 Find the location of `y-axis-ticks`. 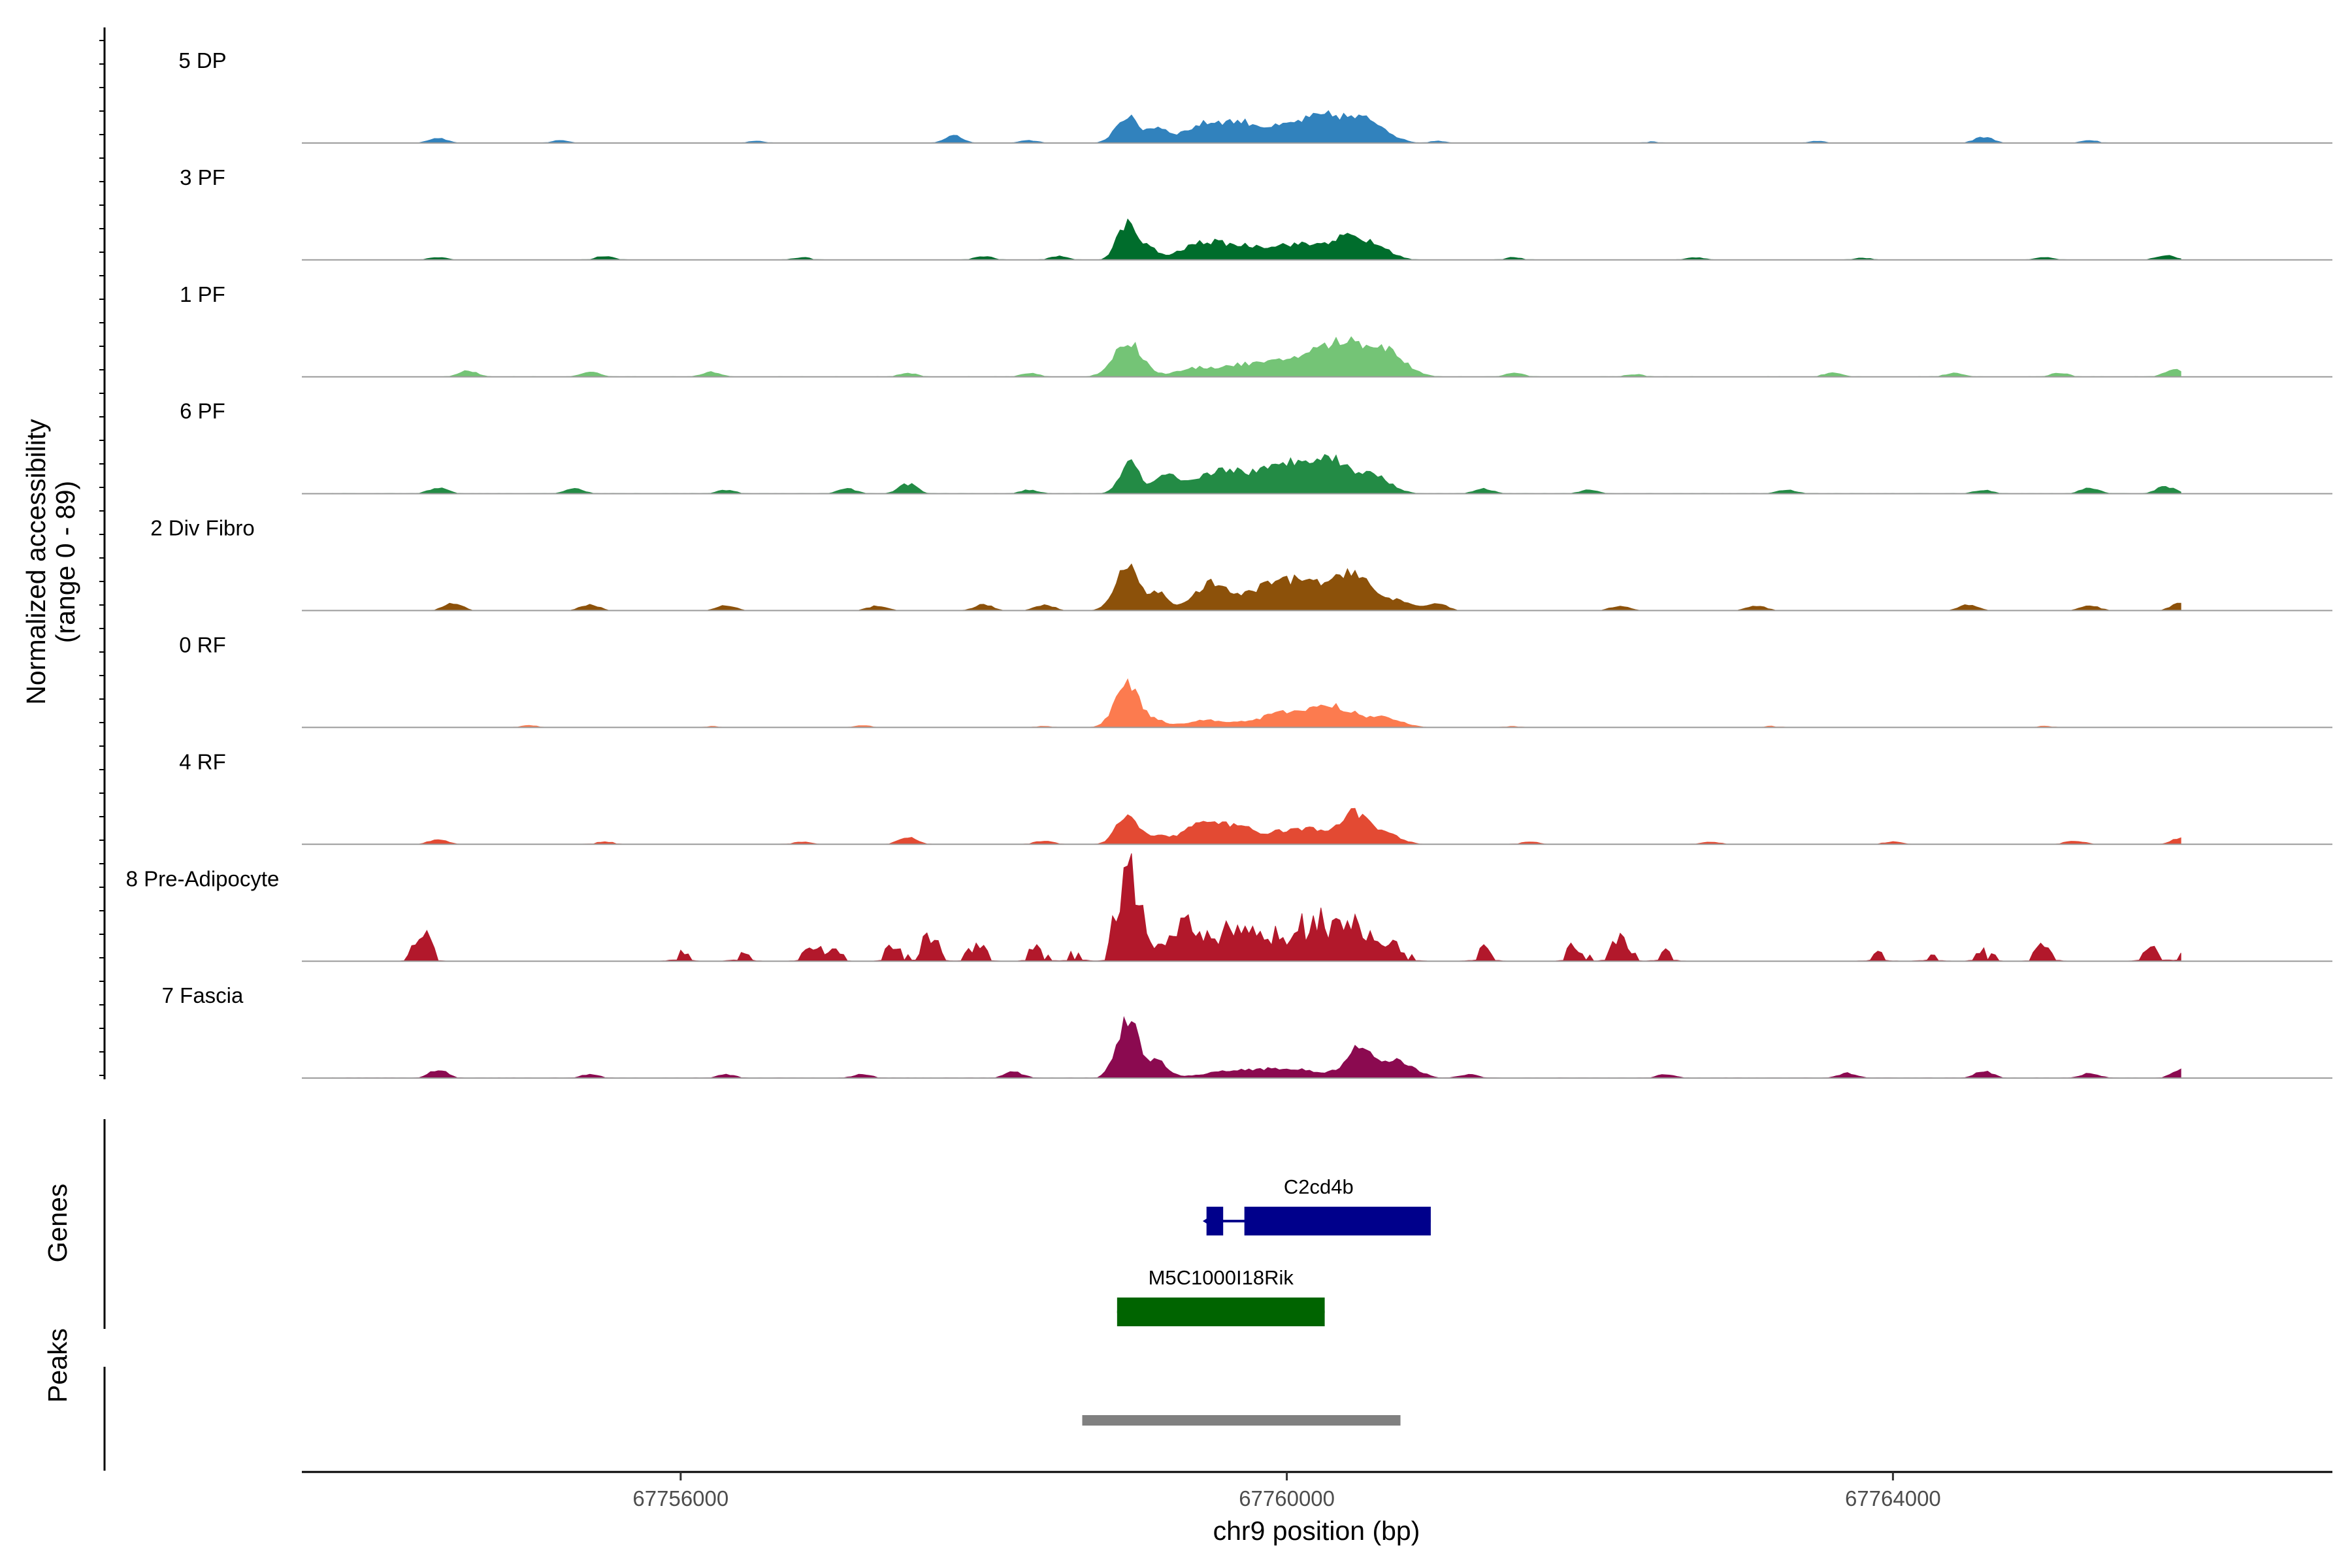

y-axis-ticks is located at coordinates (102, 558).